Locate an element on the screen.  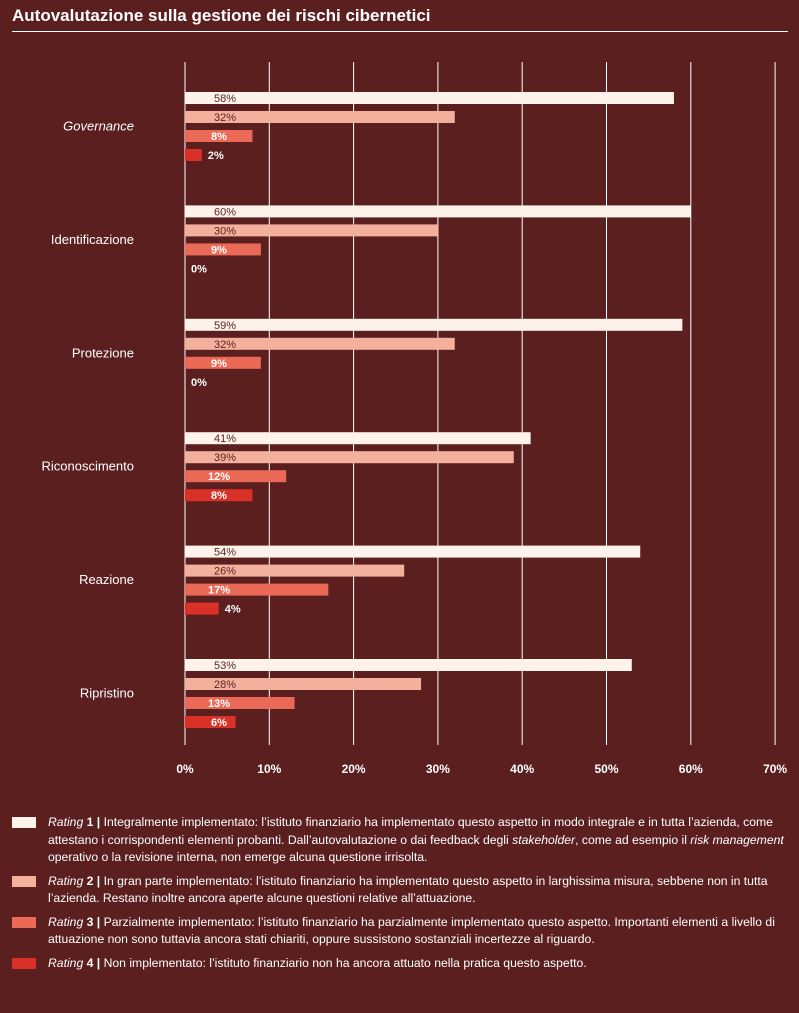
data-label: 12% is located at coordinates (219, 477).